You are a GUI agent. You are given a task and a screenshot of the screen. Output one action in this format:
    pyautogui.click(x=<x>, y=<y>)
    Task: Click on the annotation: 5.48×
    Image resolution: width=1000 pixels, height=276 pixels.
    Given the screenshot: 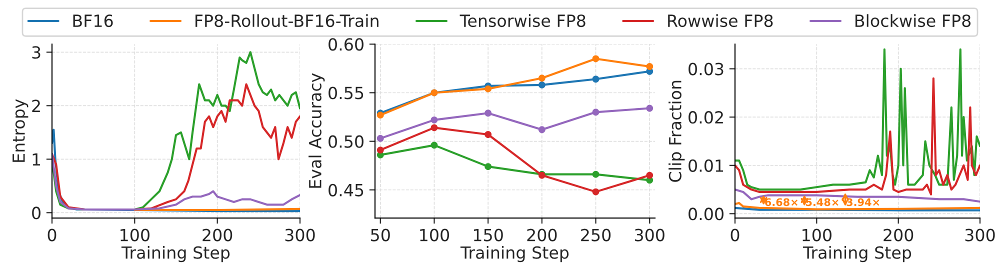 What is the action you would take?
    pyautogui.click(x=822, y=202)
    